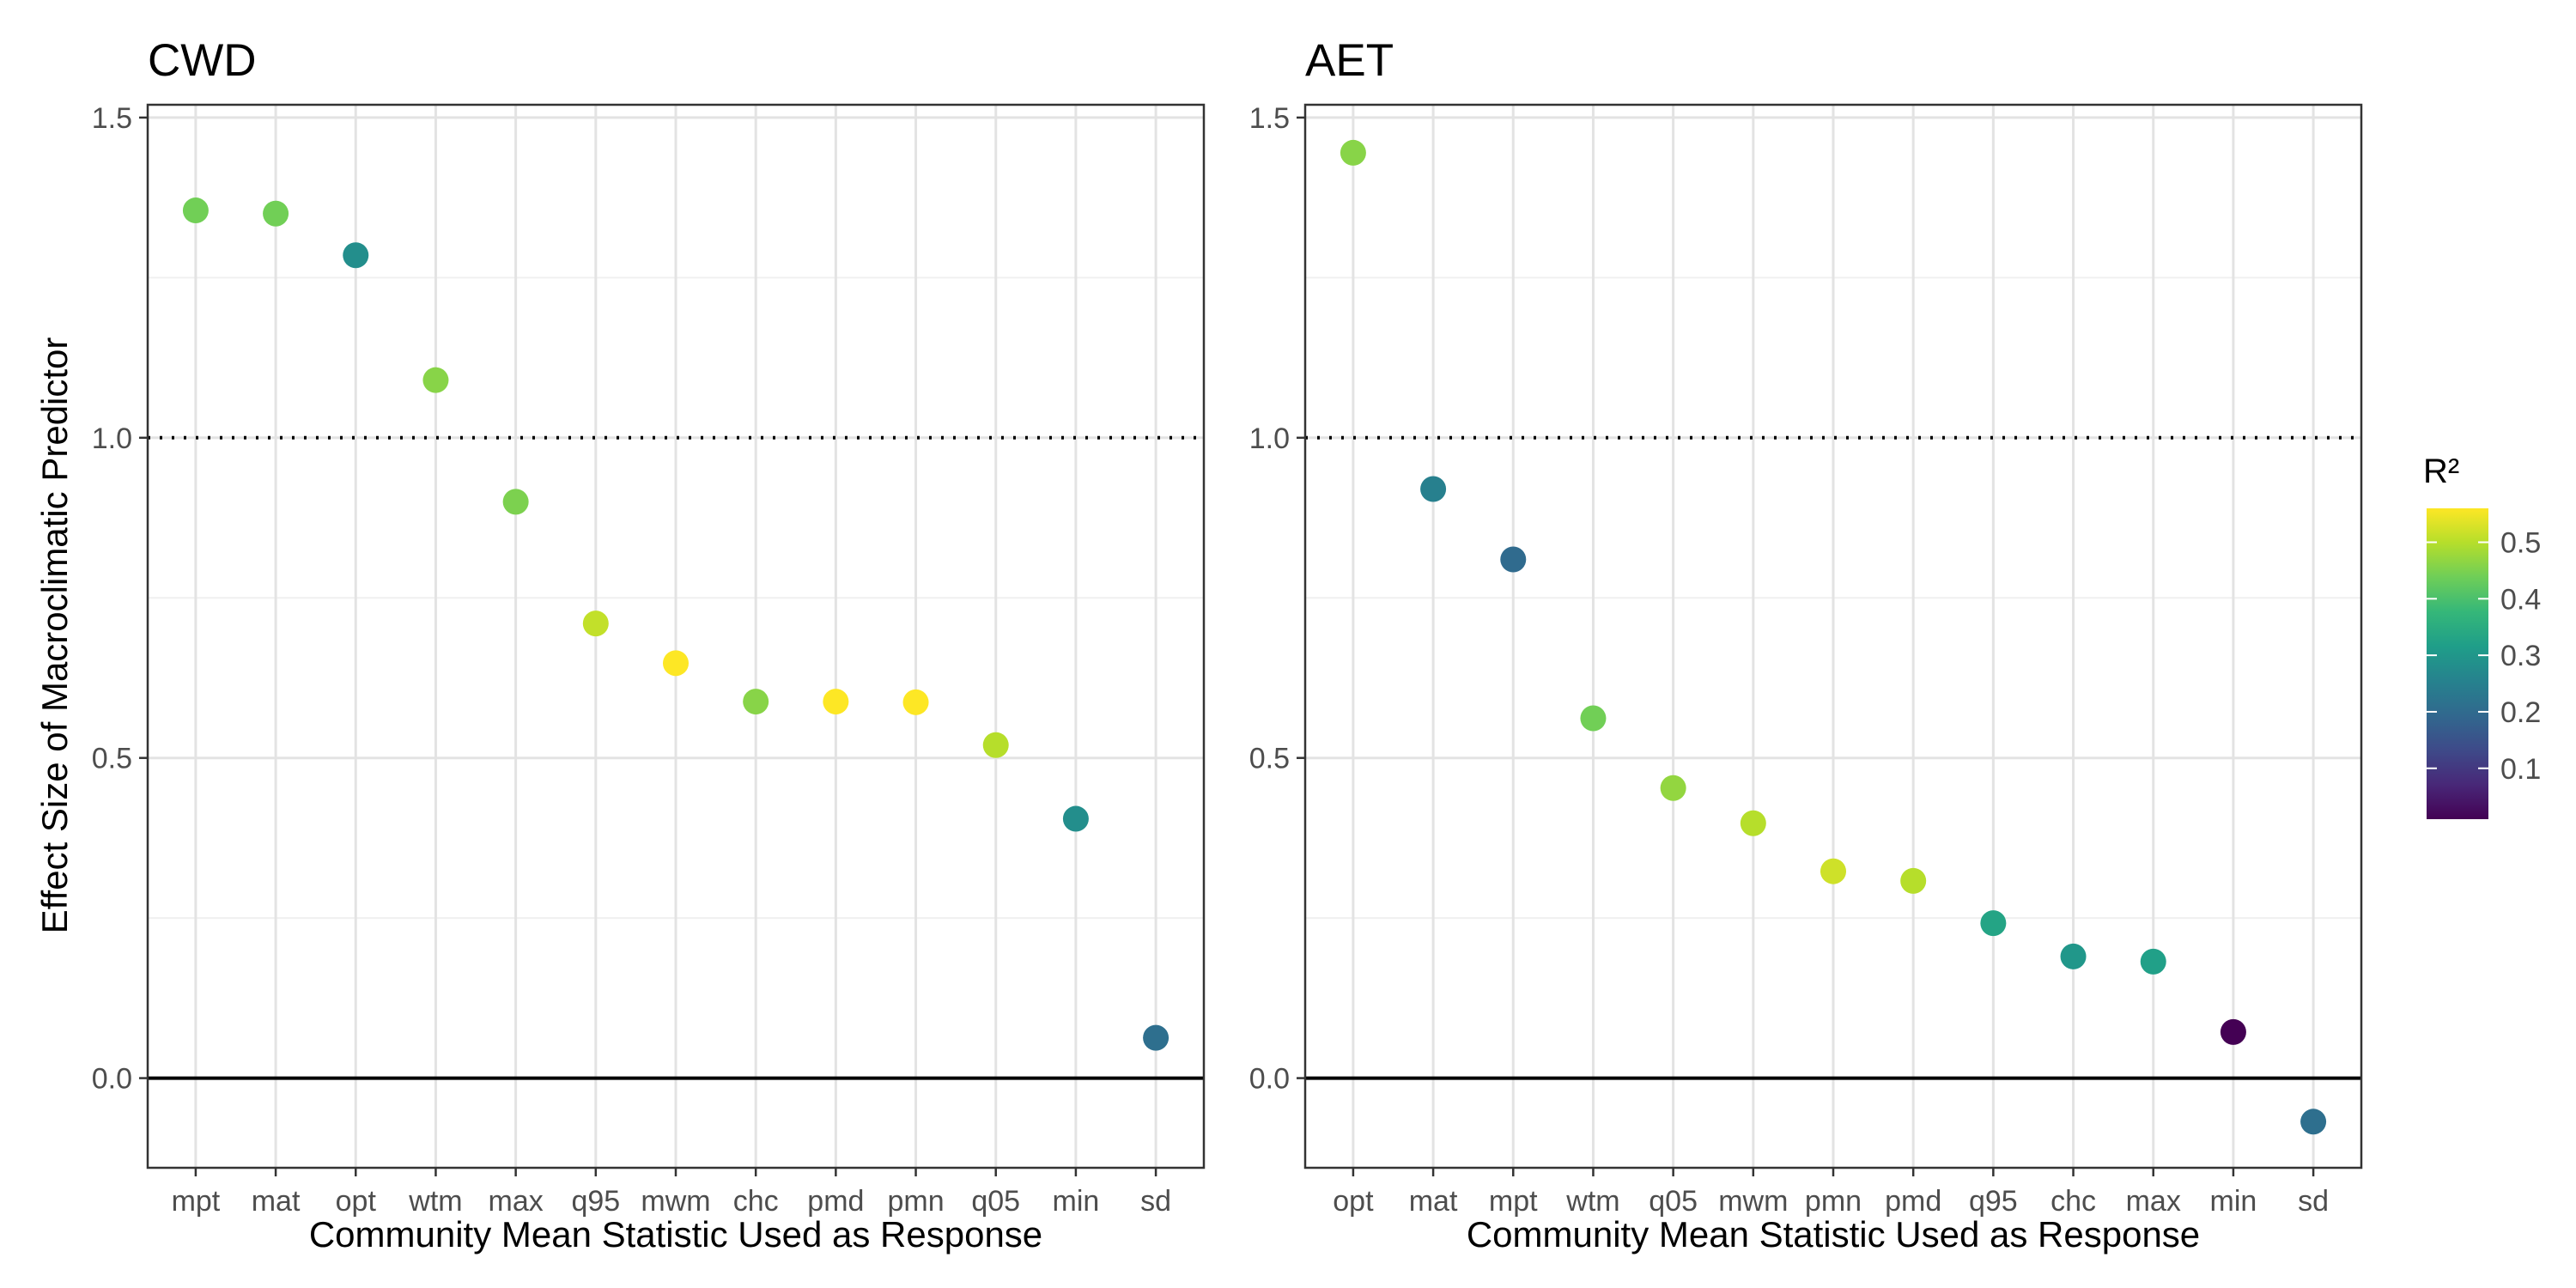 The height and width of the screenshot is (1288, 2576). I want to click on legend-ticks: 0.1 0.2 0.3 0.4 0.5, so click(2484, 656).